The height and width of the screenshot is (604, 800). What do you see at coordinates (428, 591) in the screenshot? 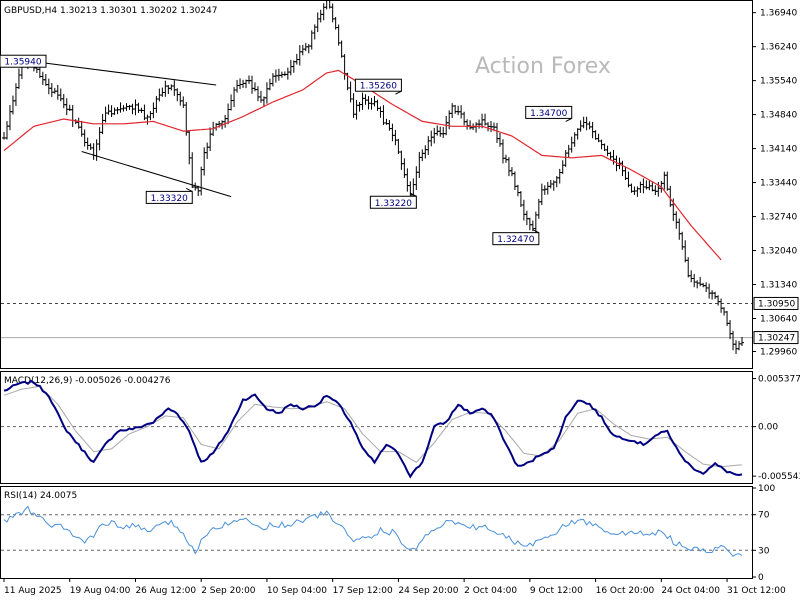
I see `time-tick-label: 24 Sep 20:00` at bounding box center [428, 591].